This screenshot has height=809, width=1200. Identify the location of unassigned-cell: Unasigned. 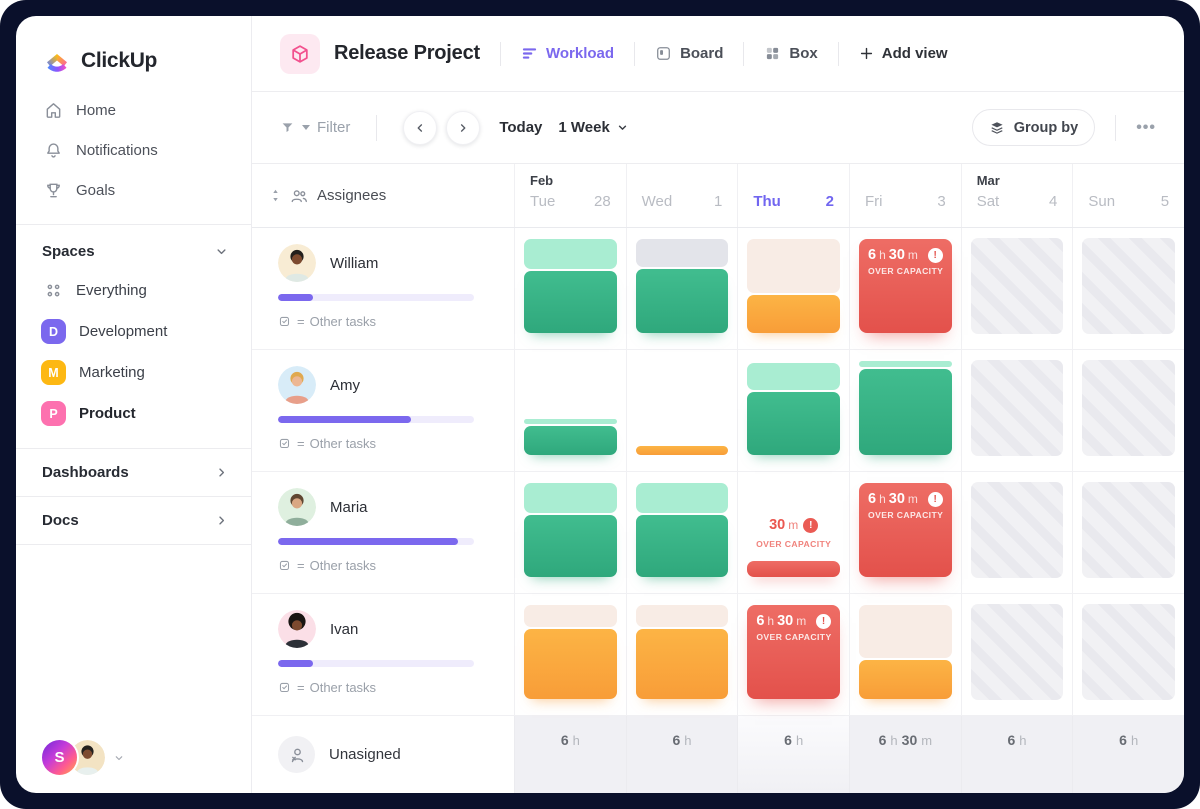
(383, 754).